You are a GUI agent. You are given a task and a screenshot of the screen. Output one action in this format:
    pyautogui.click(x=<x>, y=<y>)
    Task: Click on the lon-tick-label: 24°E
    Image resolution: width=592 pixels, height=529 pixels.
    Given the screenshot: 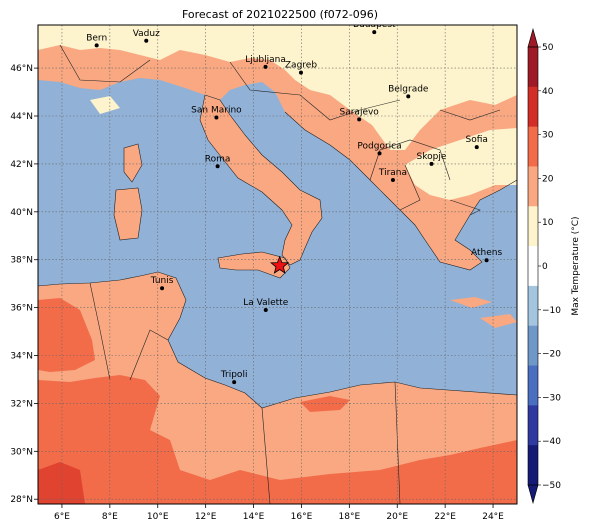 What is the action you would take?
    pyautogui.click(x=493, y=517)
    